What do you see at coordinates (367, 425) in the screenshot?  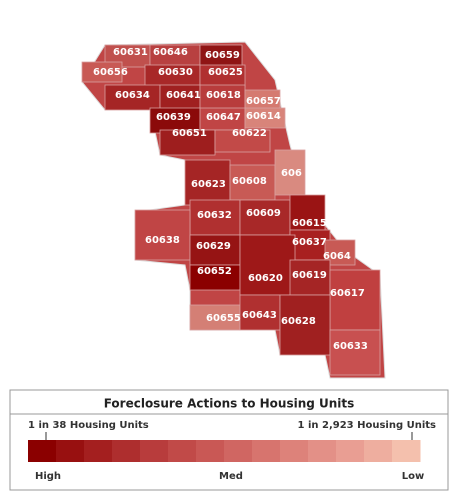 I see `legend-low-end: 1 in 2,923 Housing Units` at bounding box center [367, 425].